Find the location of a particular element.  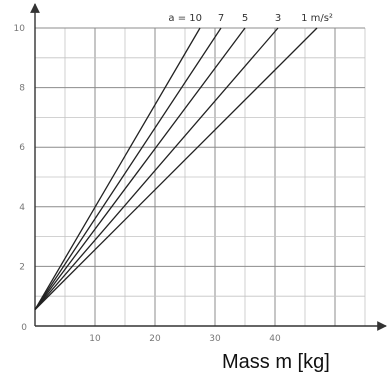

series-label: 5 is located at coordinates (245, 18).